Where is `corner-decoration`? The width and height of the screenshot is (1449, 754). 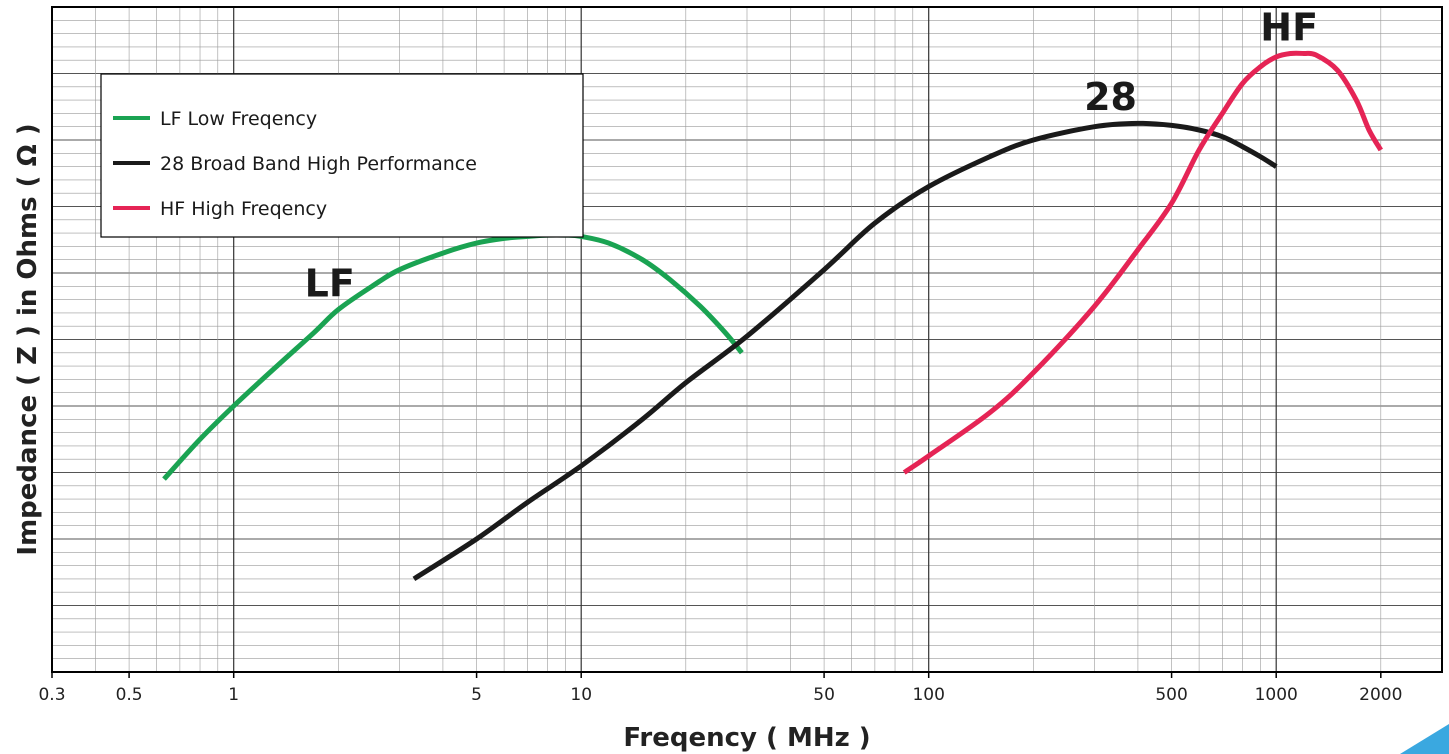
corner-decoration is located at coordinates (1424, 739).